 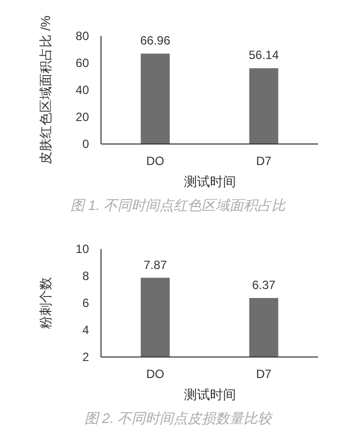 What do you see at coordinates (86, 303) in the screenshot?
I see `y-tick-label: 6` at bounding box center [86, 303].